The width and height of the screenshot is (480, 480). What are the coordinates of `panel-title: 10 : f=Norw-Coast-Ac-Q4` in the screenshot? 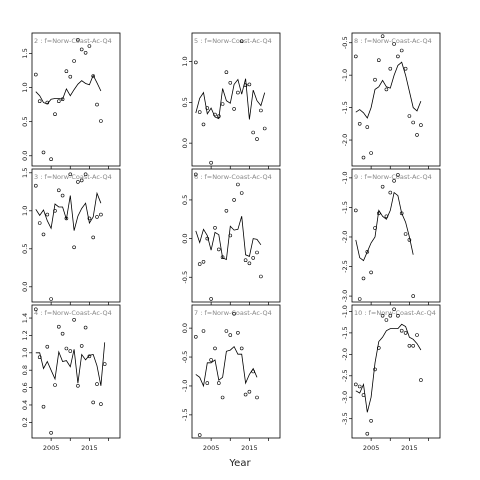 It's located at (395, 313).